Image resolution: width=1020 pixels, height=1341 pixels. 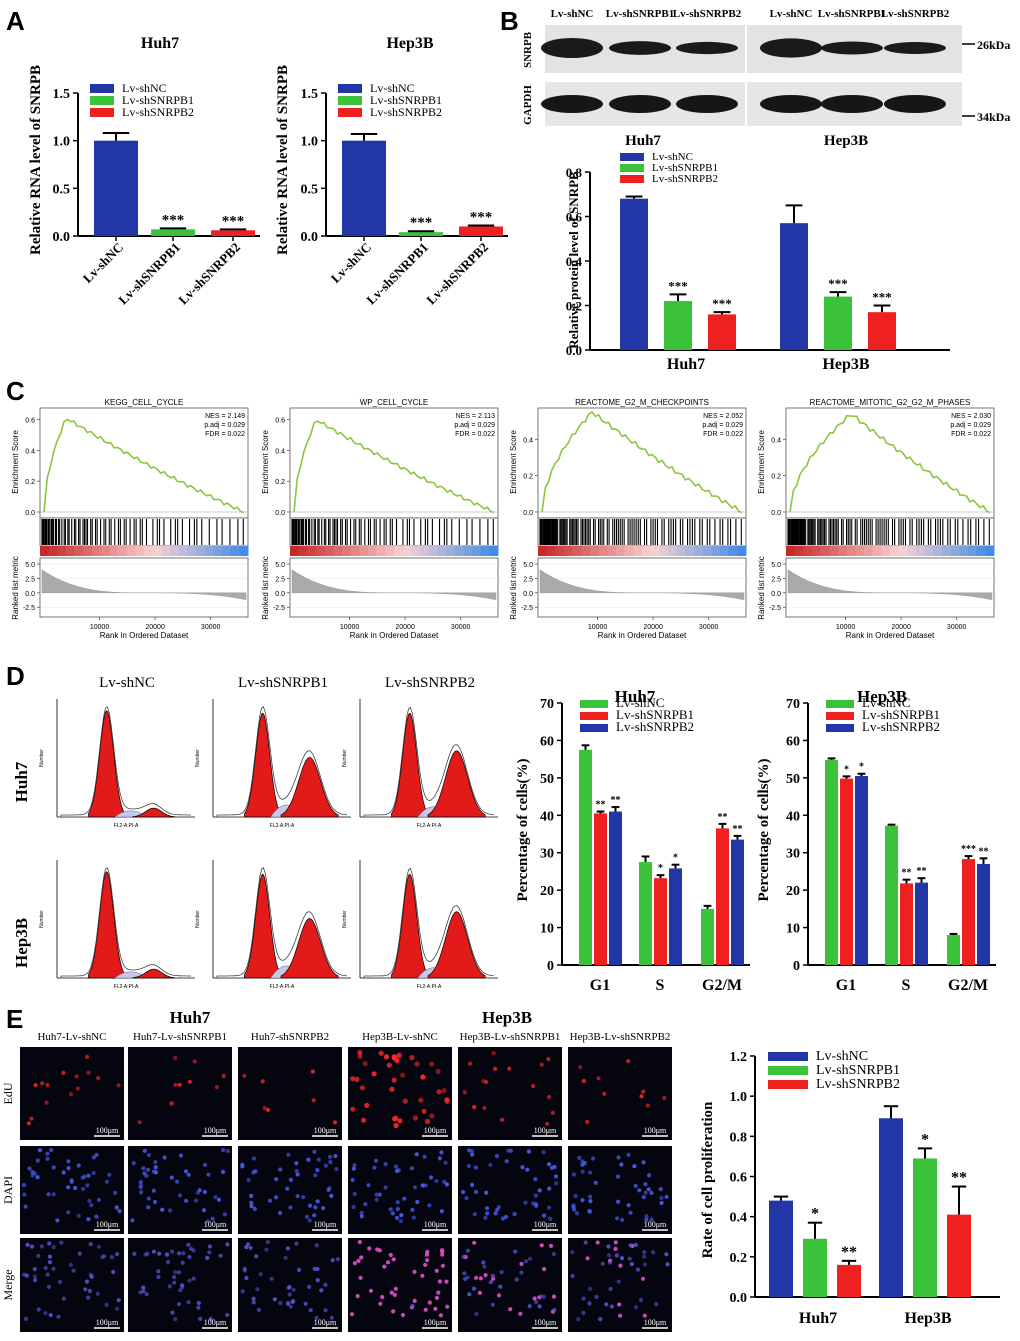 What do you see at coordinates (211, 627) in the screenshot?
I see `x-tick-label: 30000` at bounding box center [211, 627].